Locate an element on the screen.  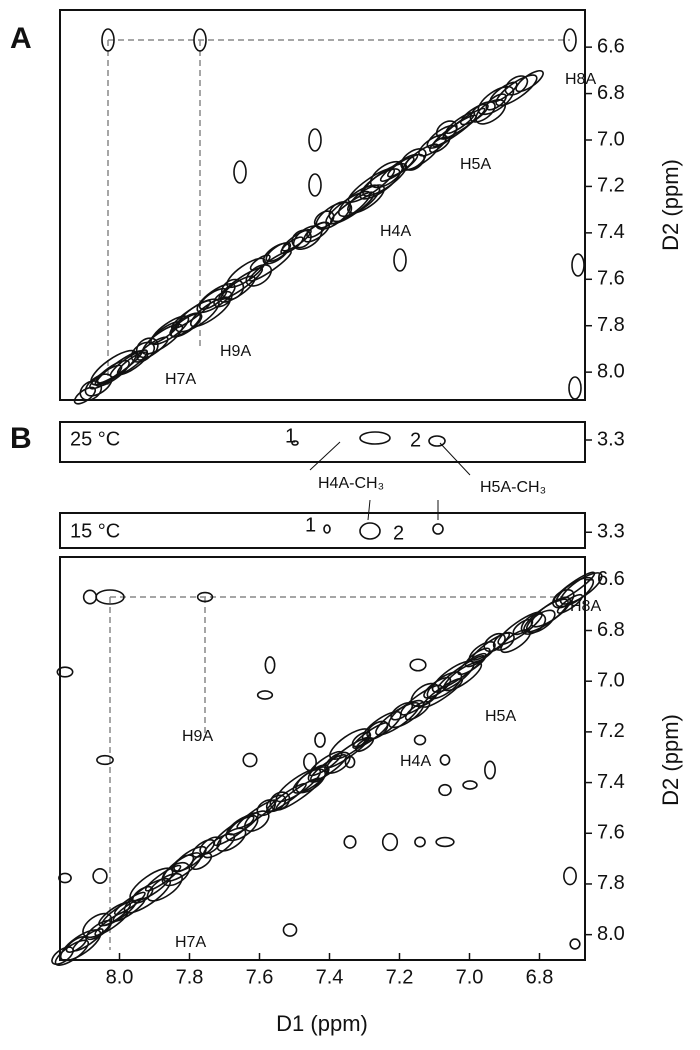
strip-frame is located at coordinates (322, 442).